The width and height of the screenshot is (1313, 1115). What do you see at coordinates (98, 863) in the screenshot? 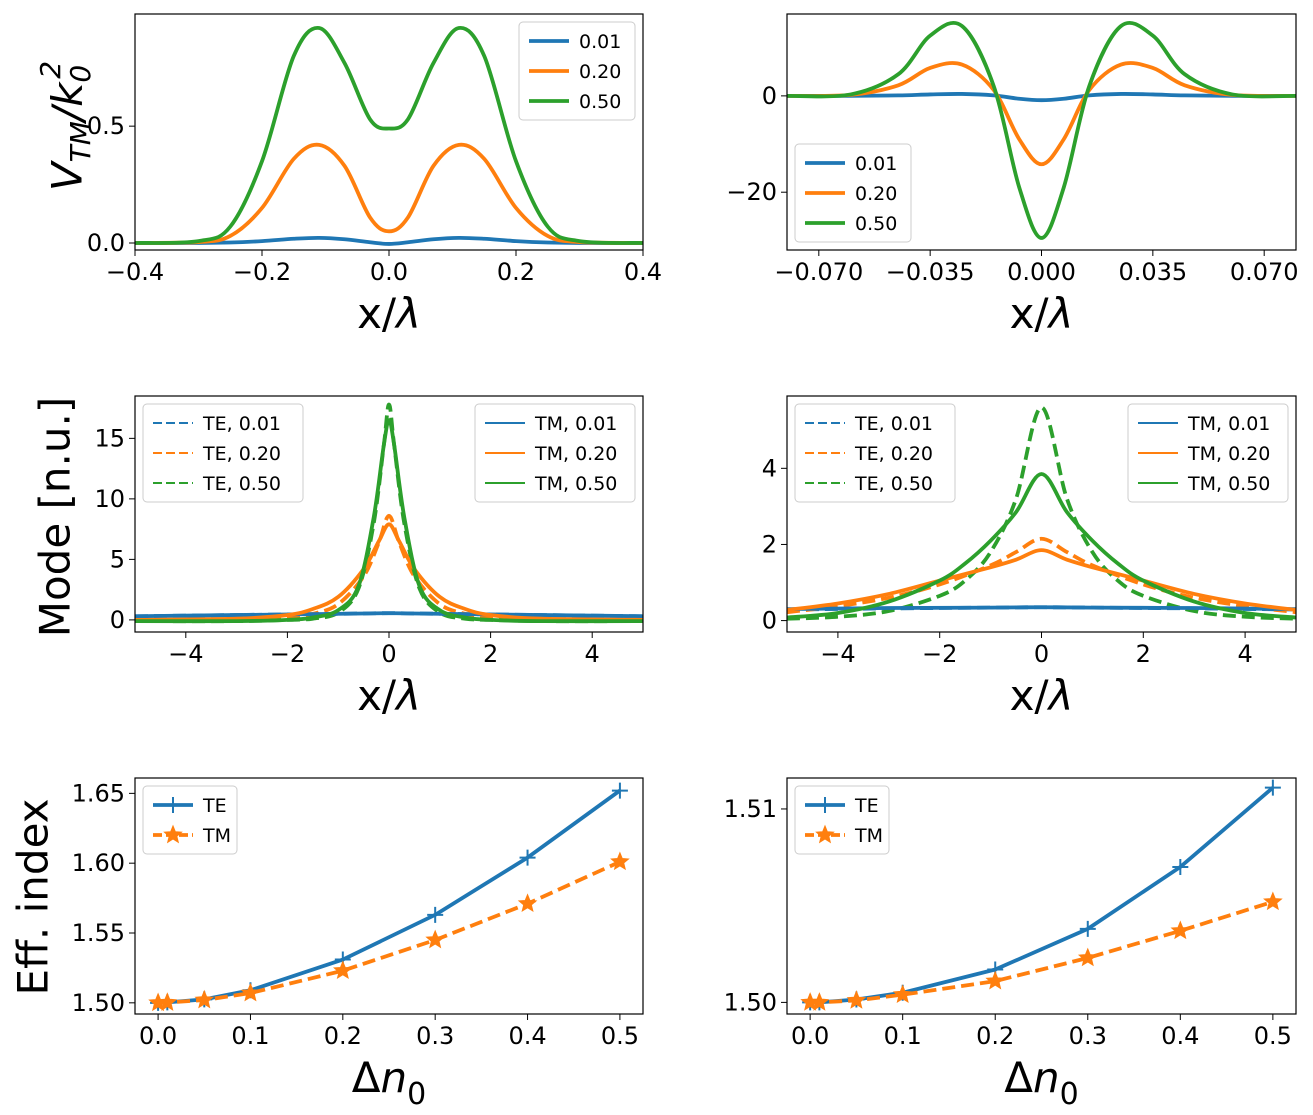
I see `p20-ytick-label-2: 1.60` at bounding box center [98, 863].